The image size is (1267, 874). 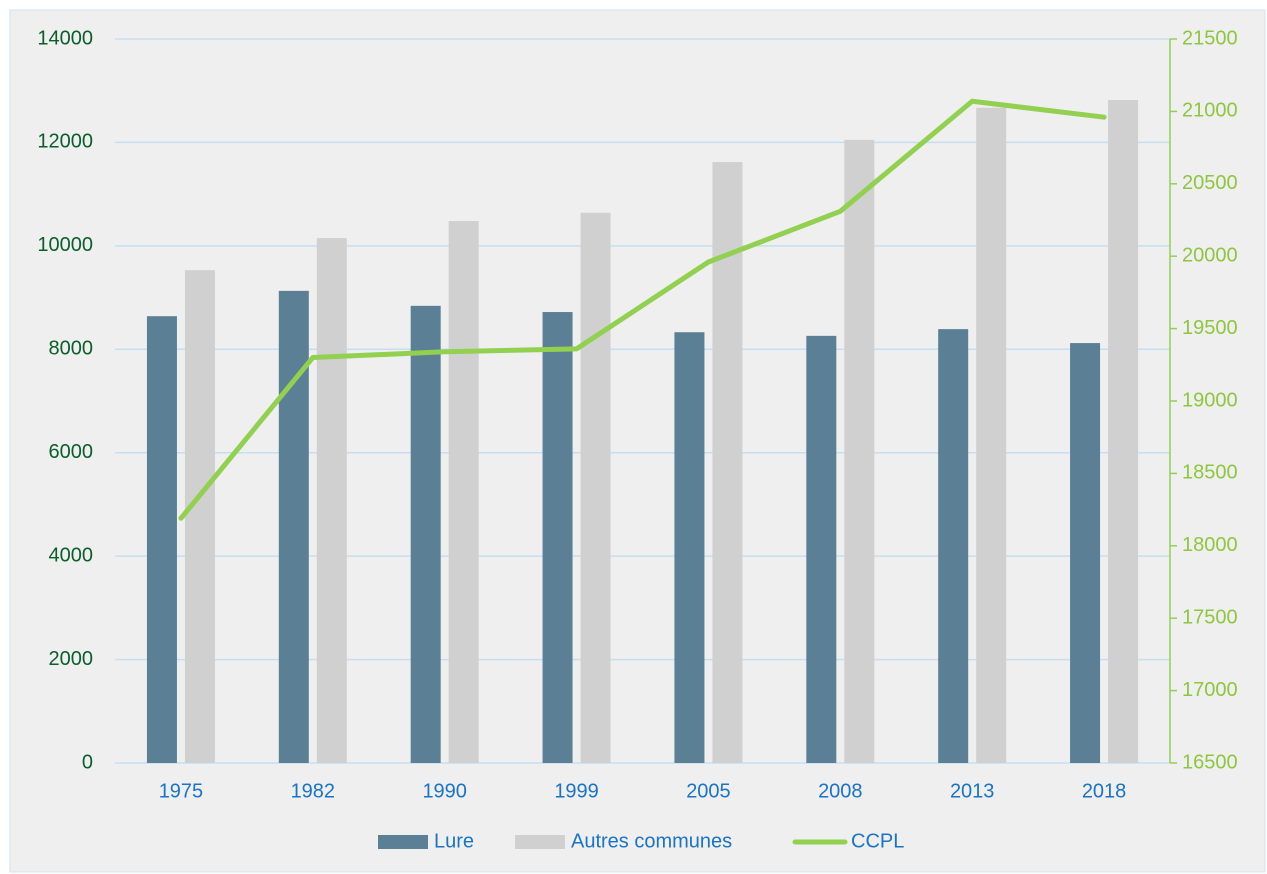 What do you see at coordinates (1210, 762) in the screenshot?
I see `y2-tick-label: 16500` at bounding box center [1210, 762].